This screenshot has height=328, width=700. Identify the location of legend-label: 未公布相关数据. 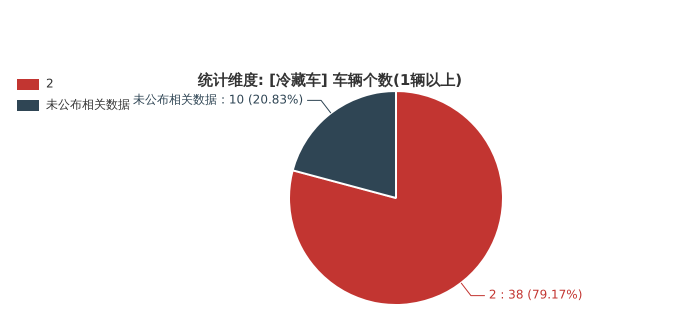
(88, 105).